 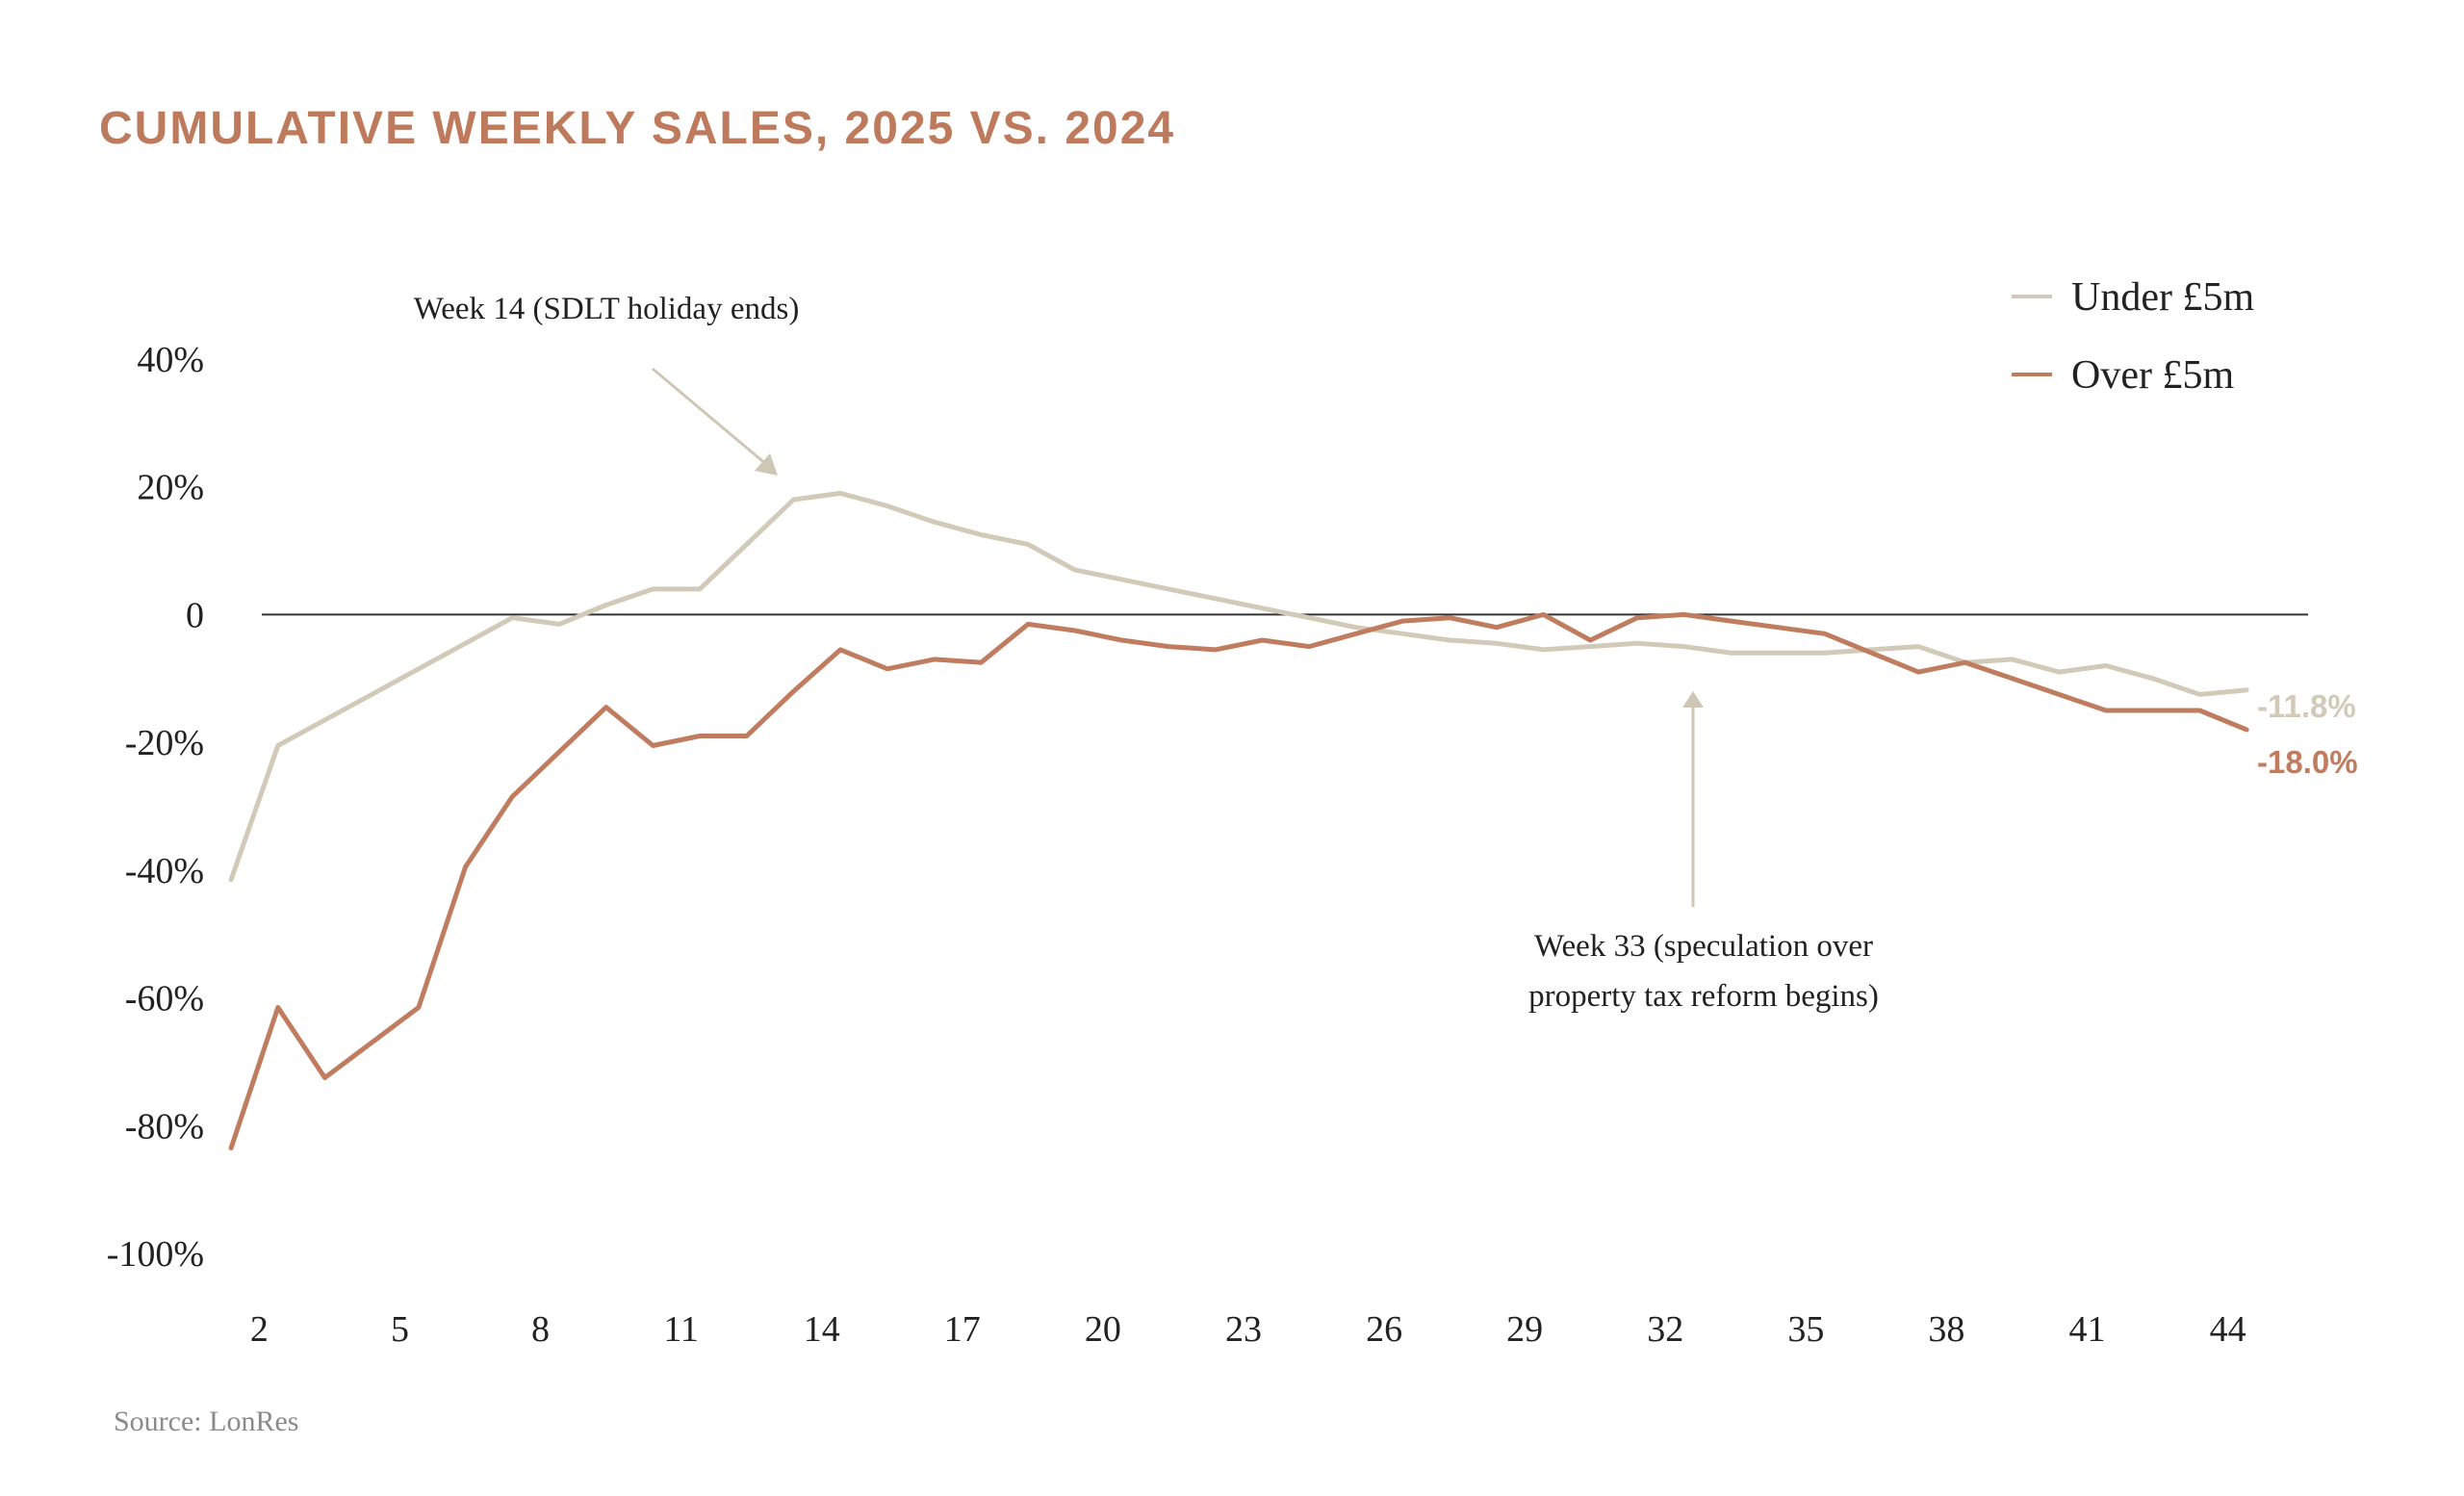 I want to click on x-tick-label: 23, so click(x=1243, y=1329).